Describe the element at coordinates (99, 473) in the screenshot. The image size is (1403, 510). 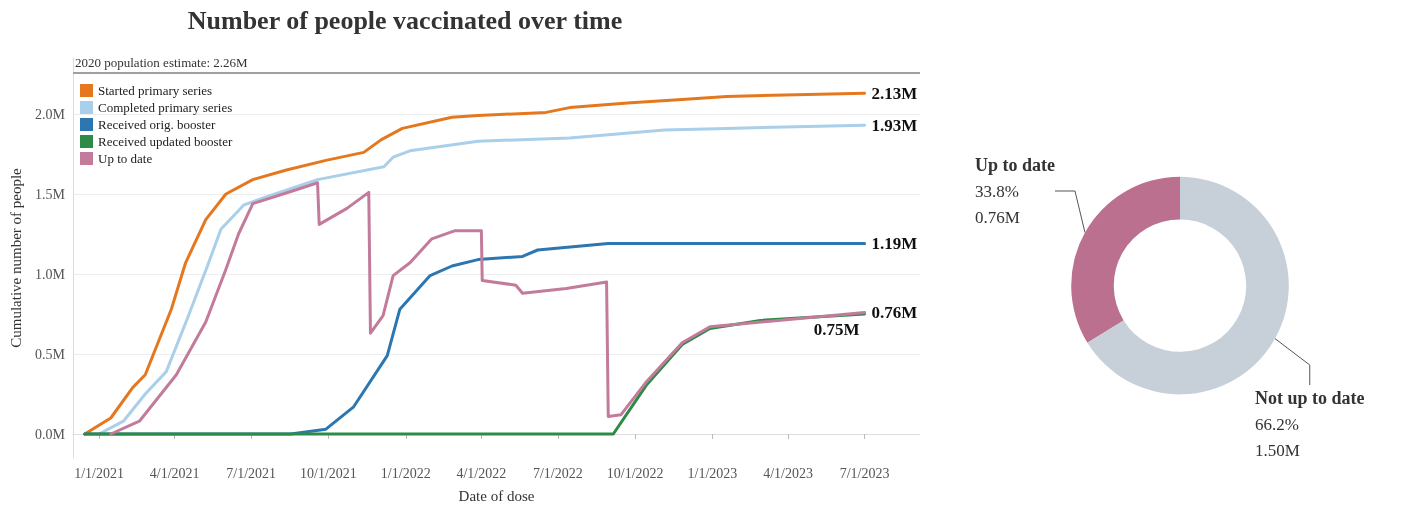
I see `x-tick-label: 1/1/2021` at that location.